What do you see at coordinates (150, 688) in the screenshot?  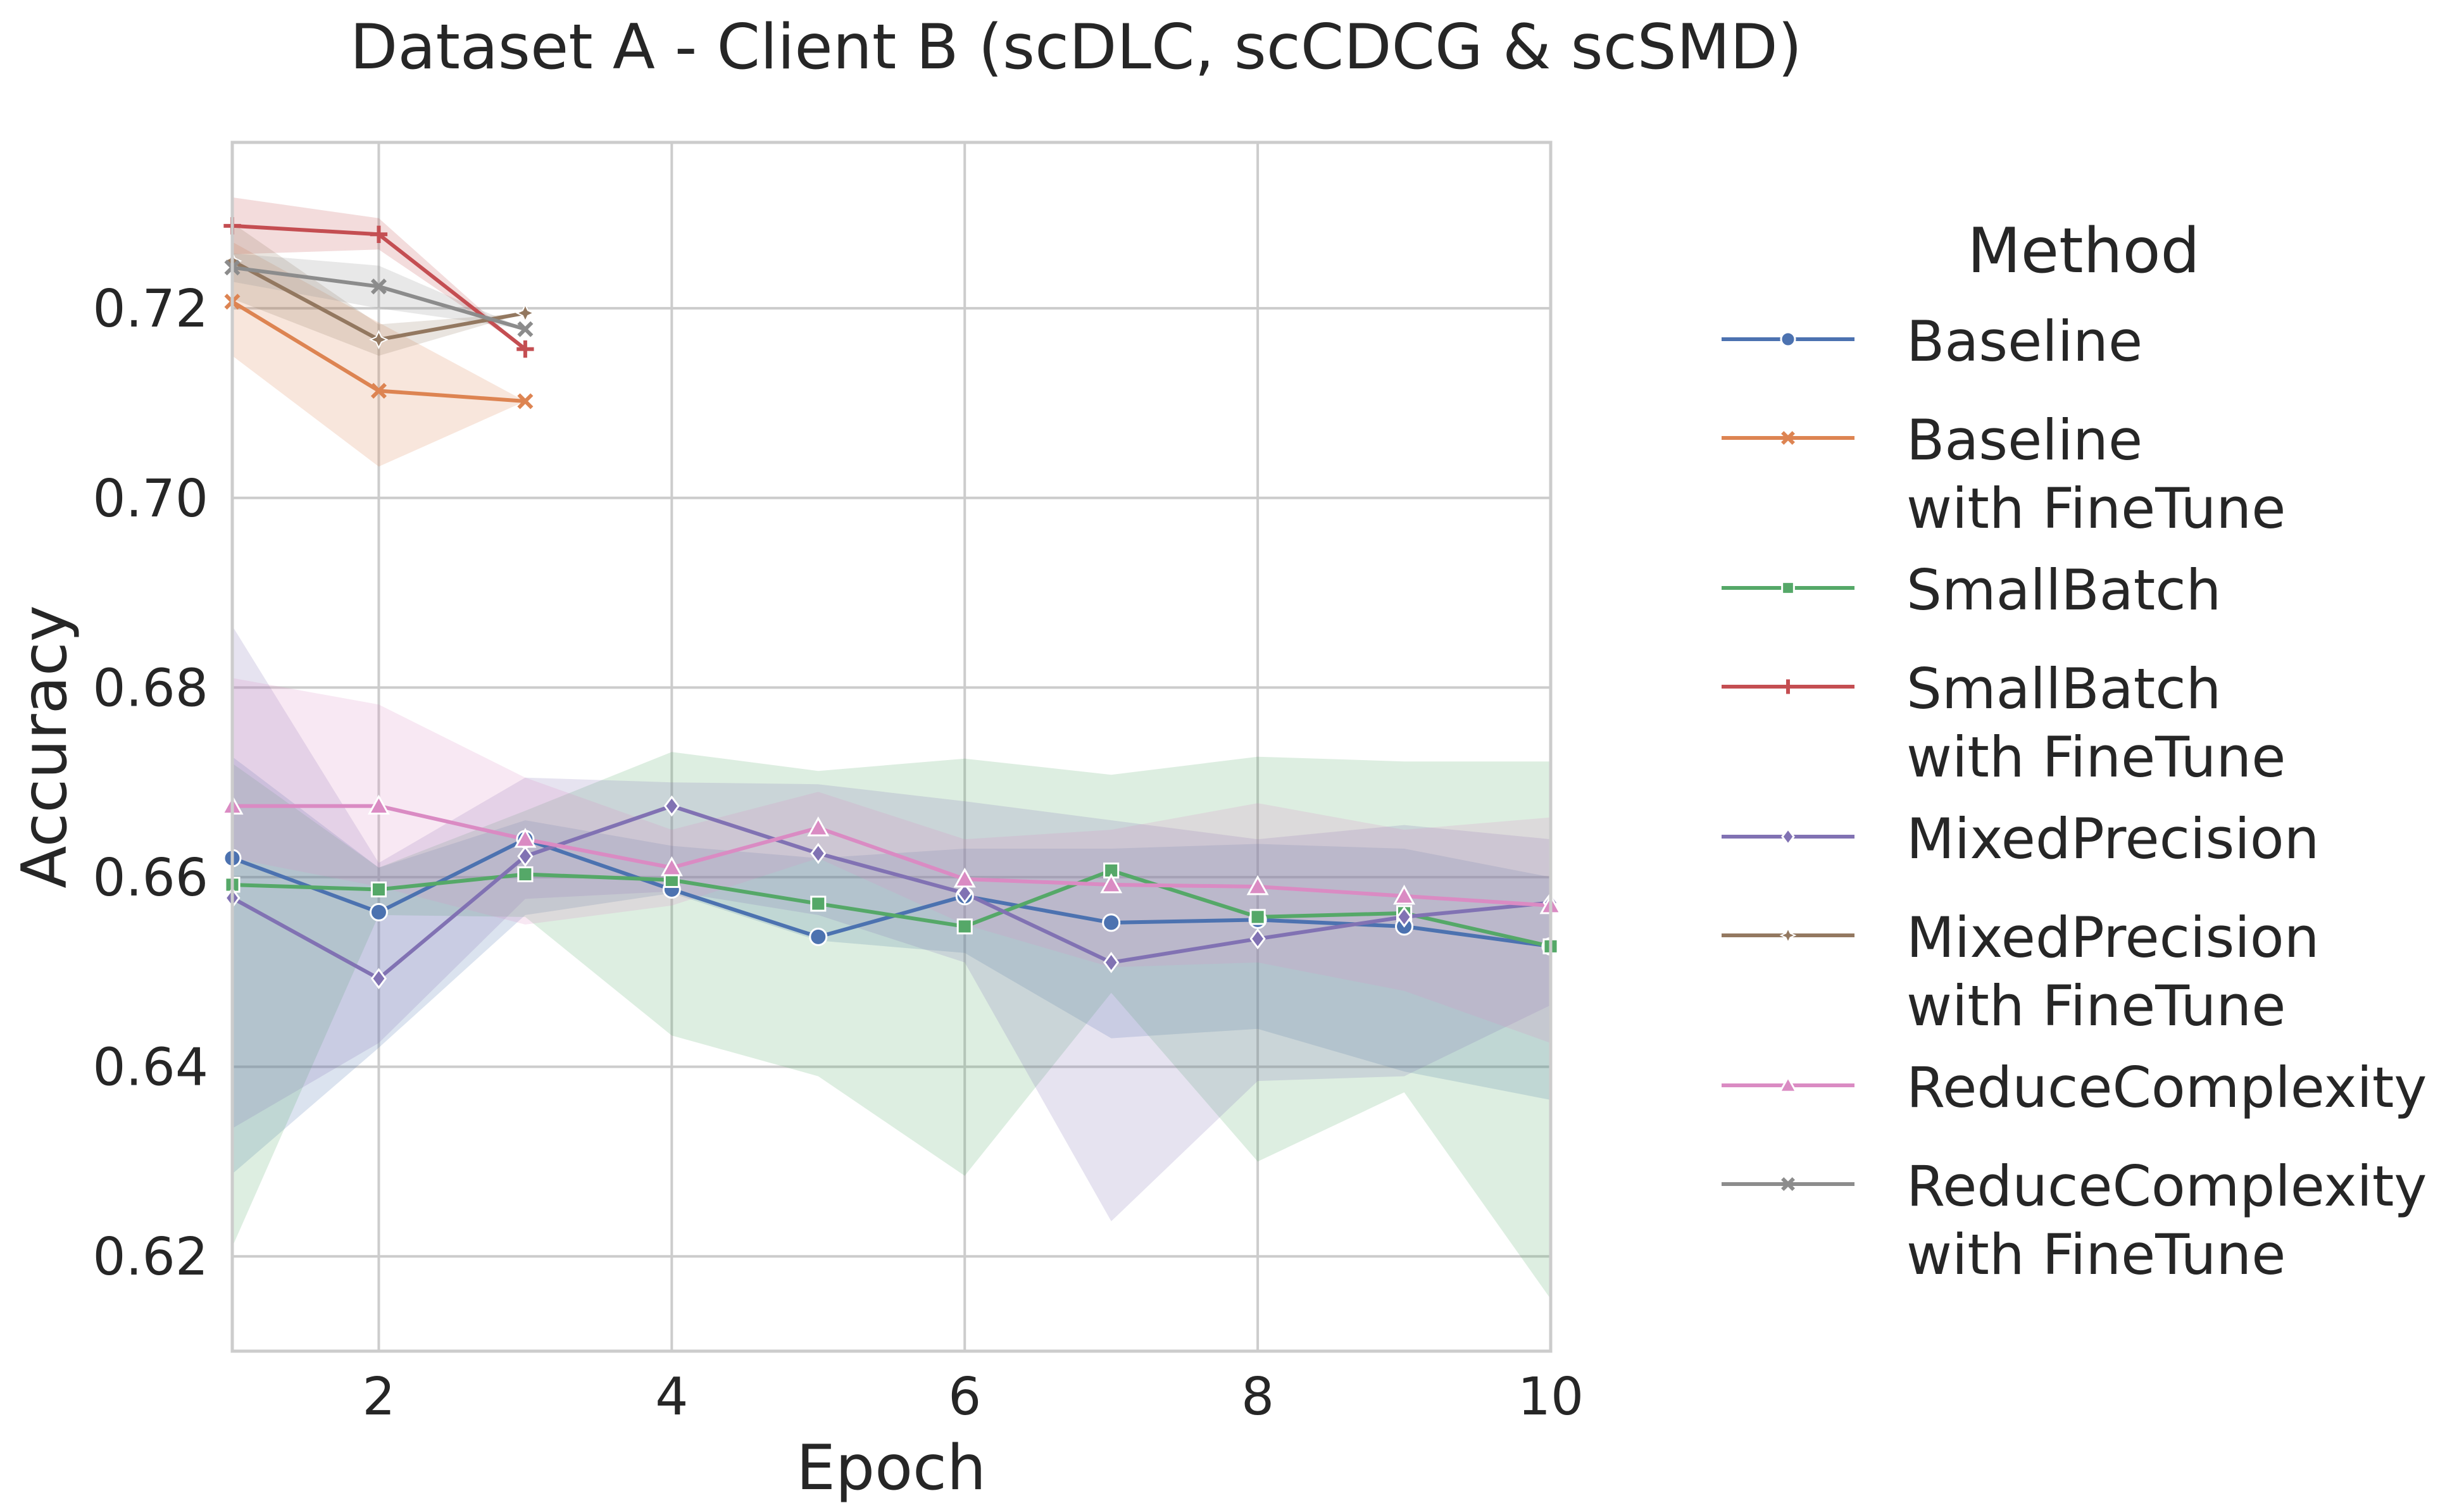 I see `y-tick-label: 0.68` at bounding box center [150, 688].